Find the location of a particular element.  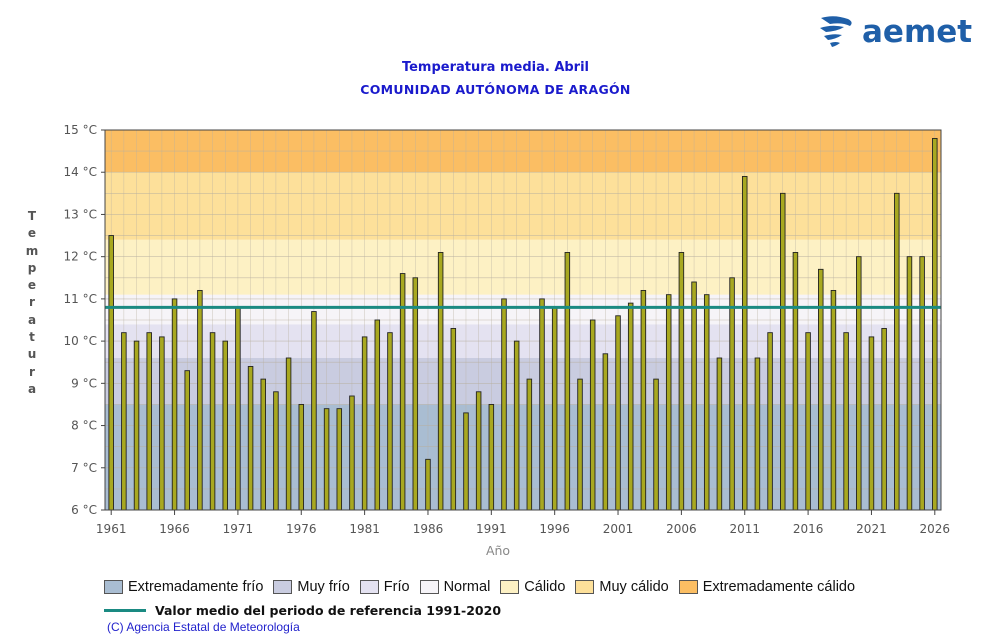

bar-1991 is located at coordinates (491, 457).